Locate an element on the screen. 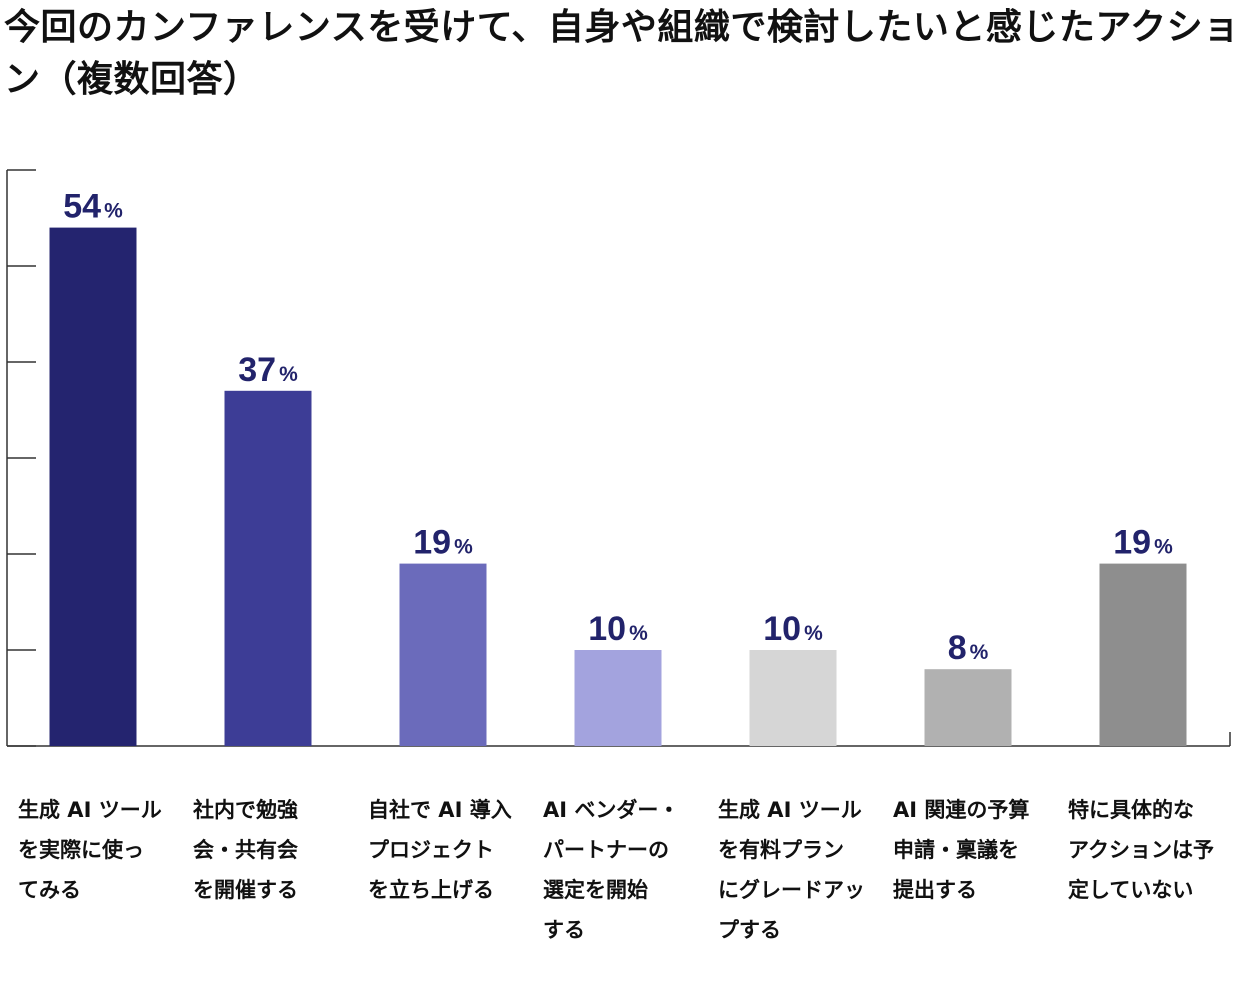 The height and width of the screenshot is (996, 1253). category-label: 生成 AI ツールを有料プランにグレードアップする is located at coordinates (791, 870).